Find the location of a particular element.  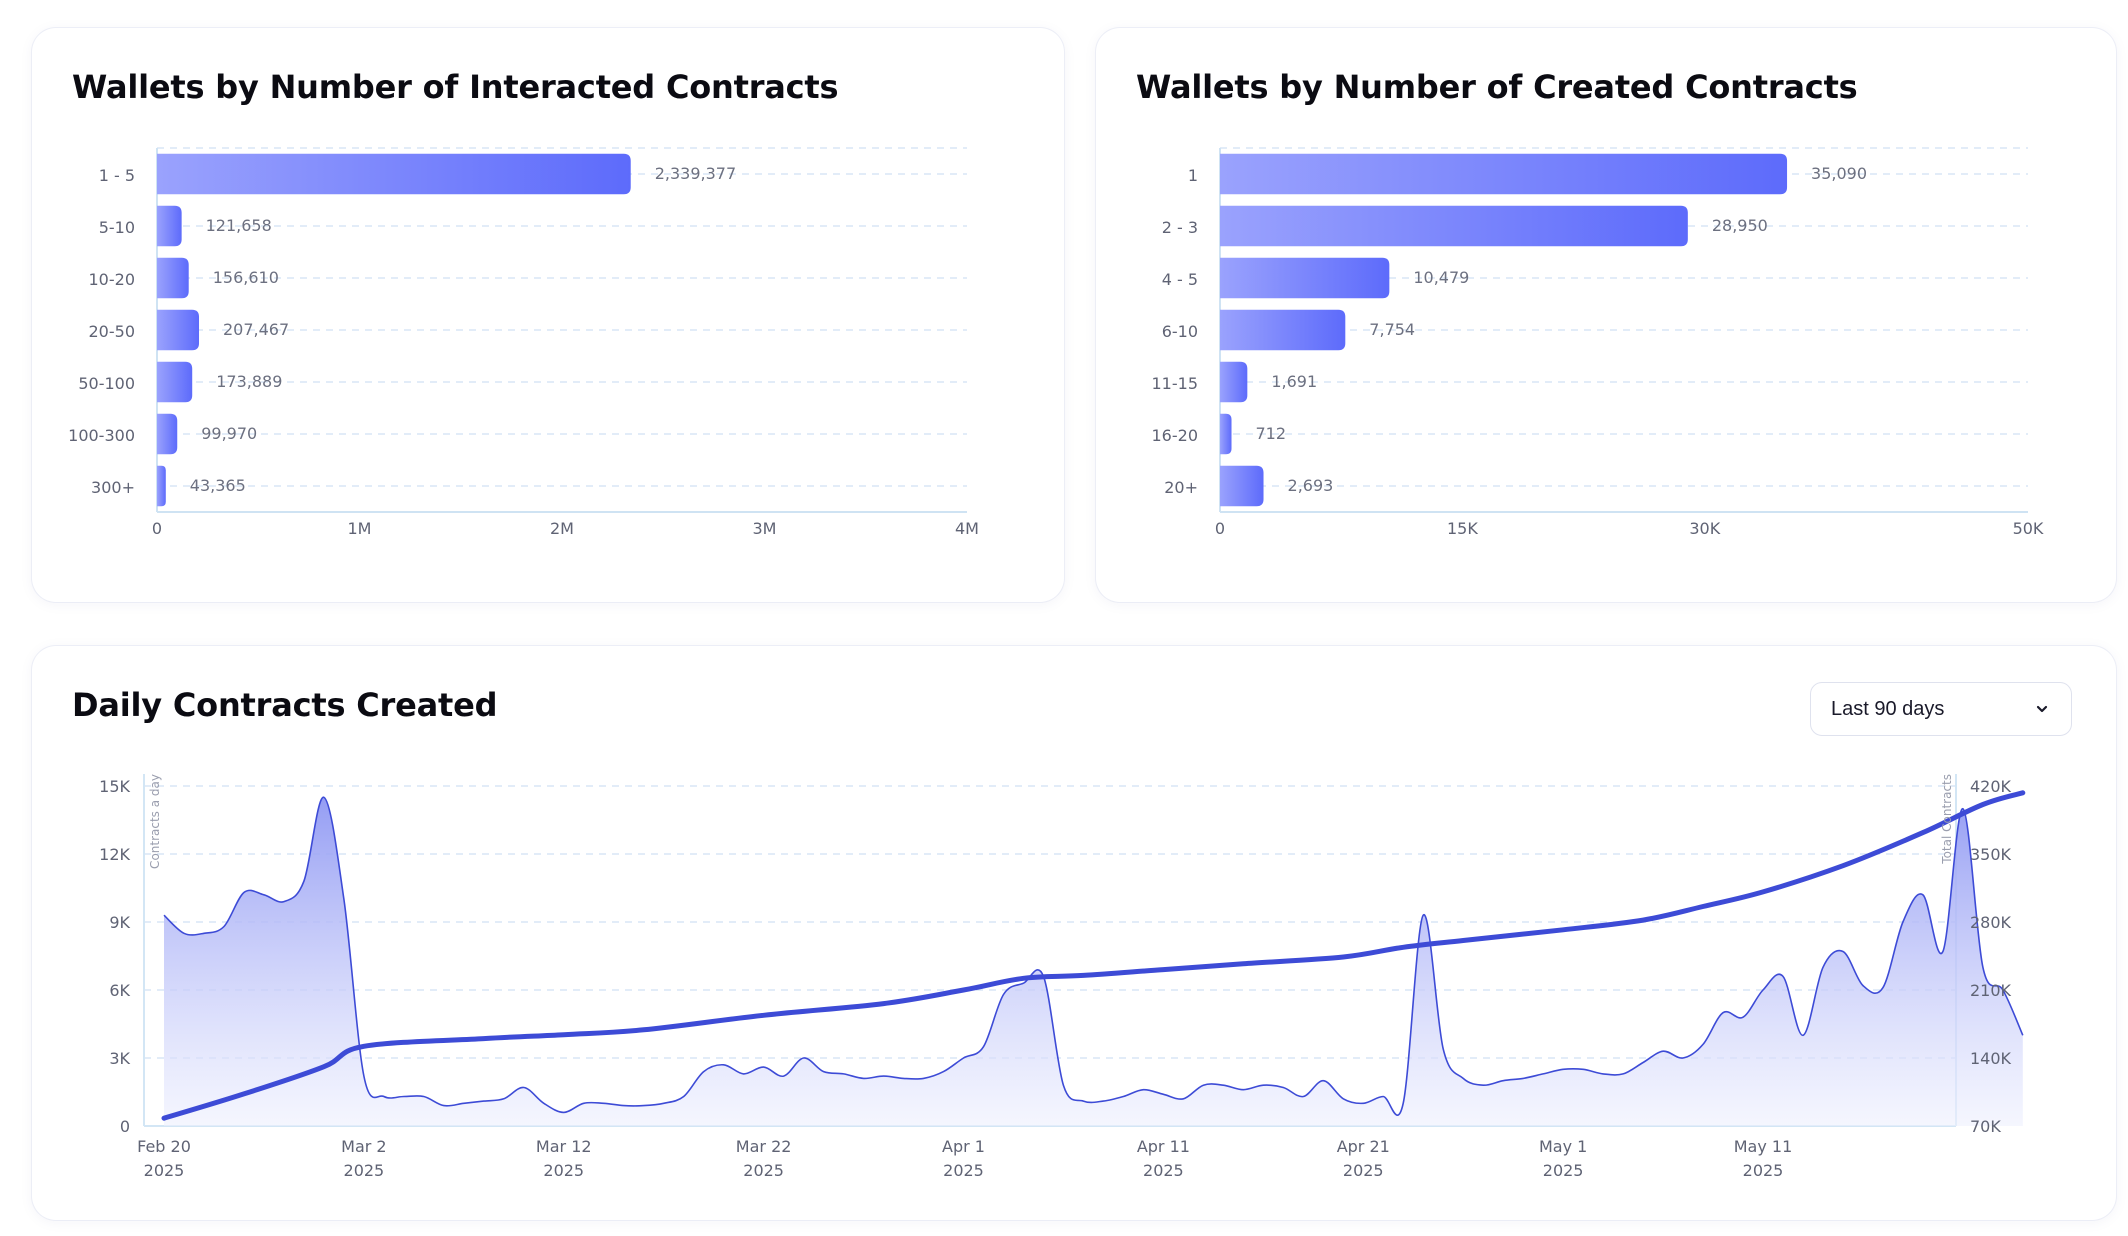

x-tick-label: Apr 21 is located at coordinates (1363, 1146).